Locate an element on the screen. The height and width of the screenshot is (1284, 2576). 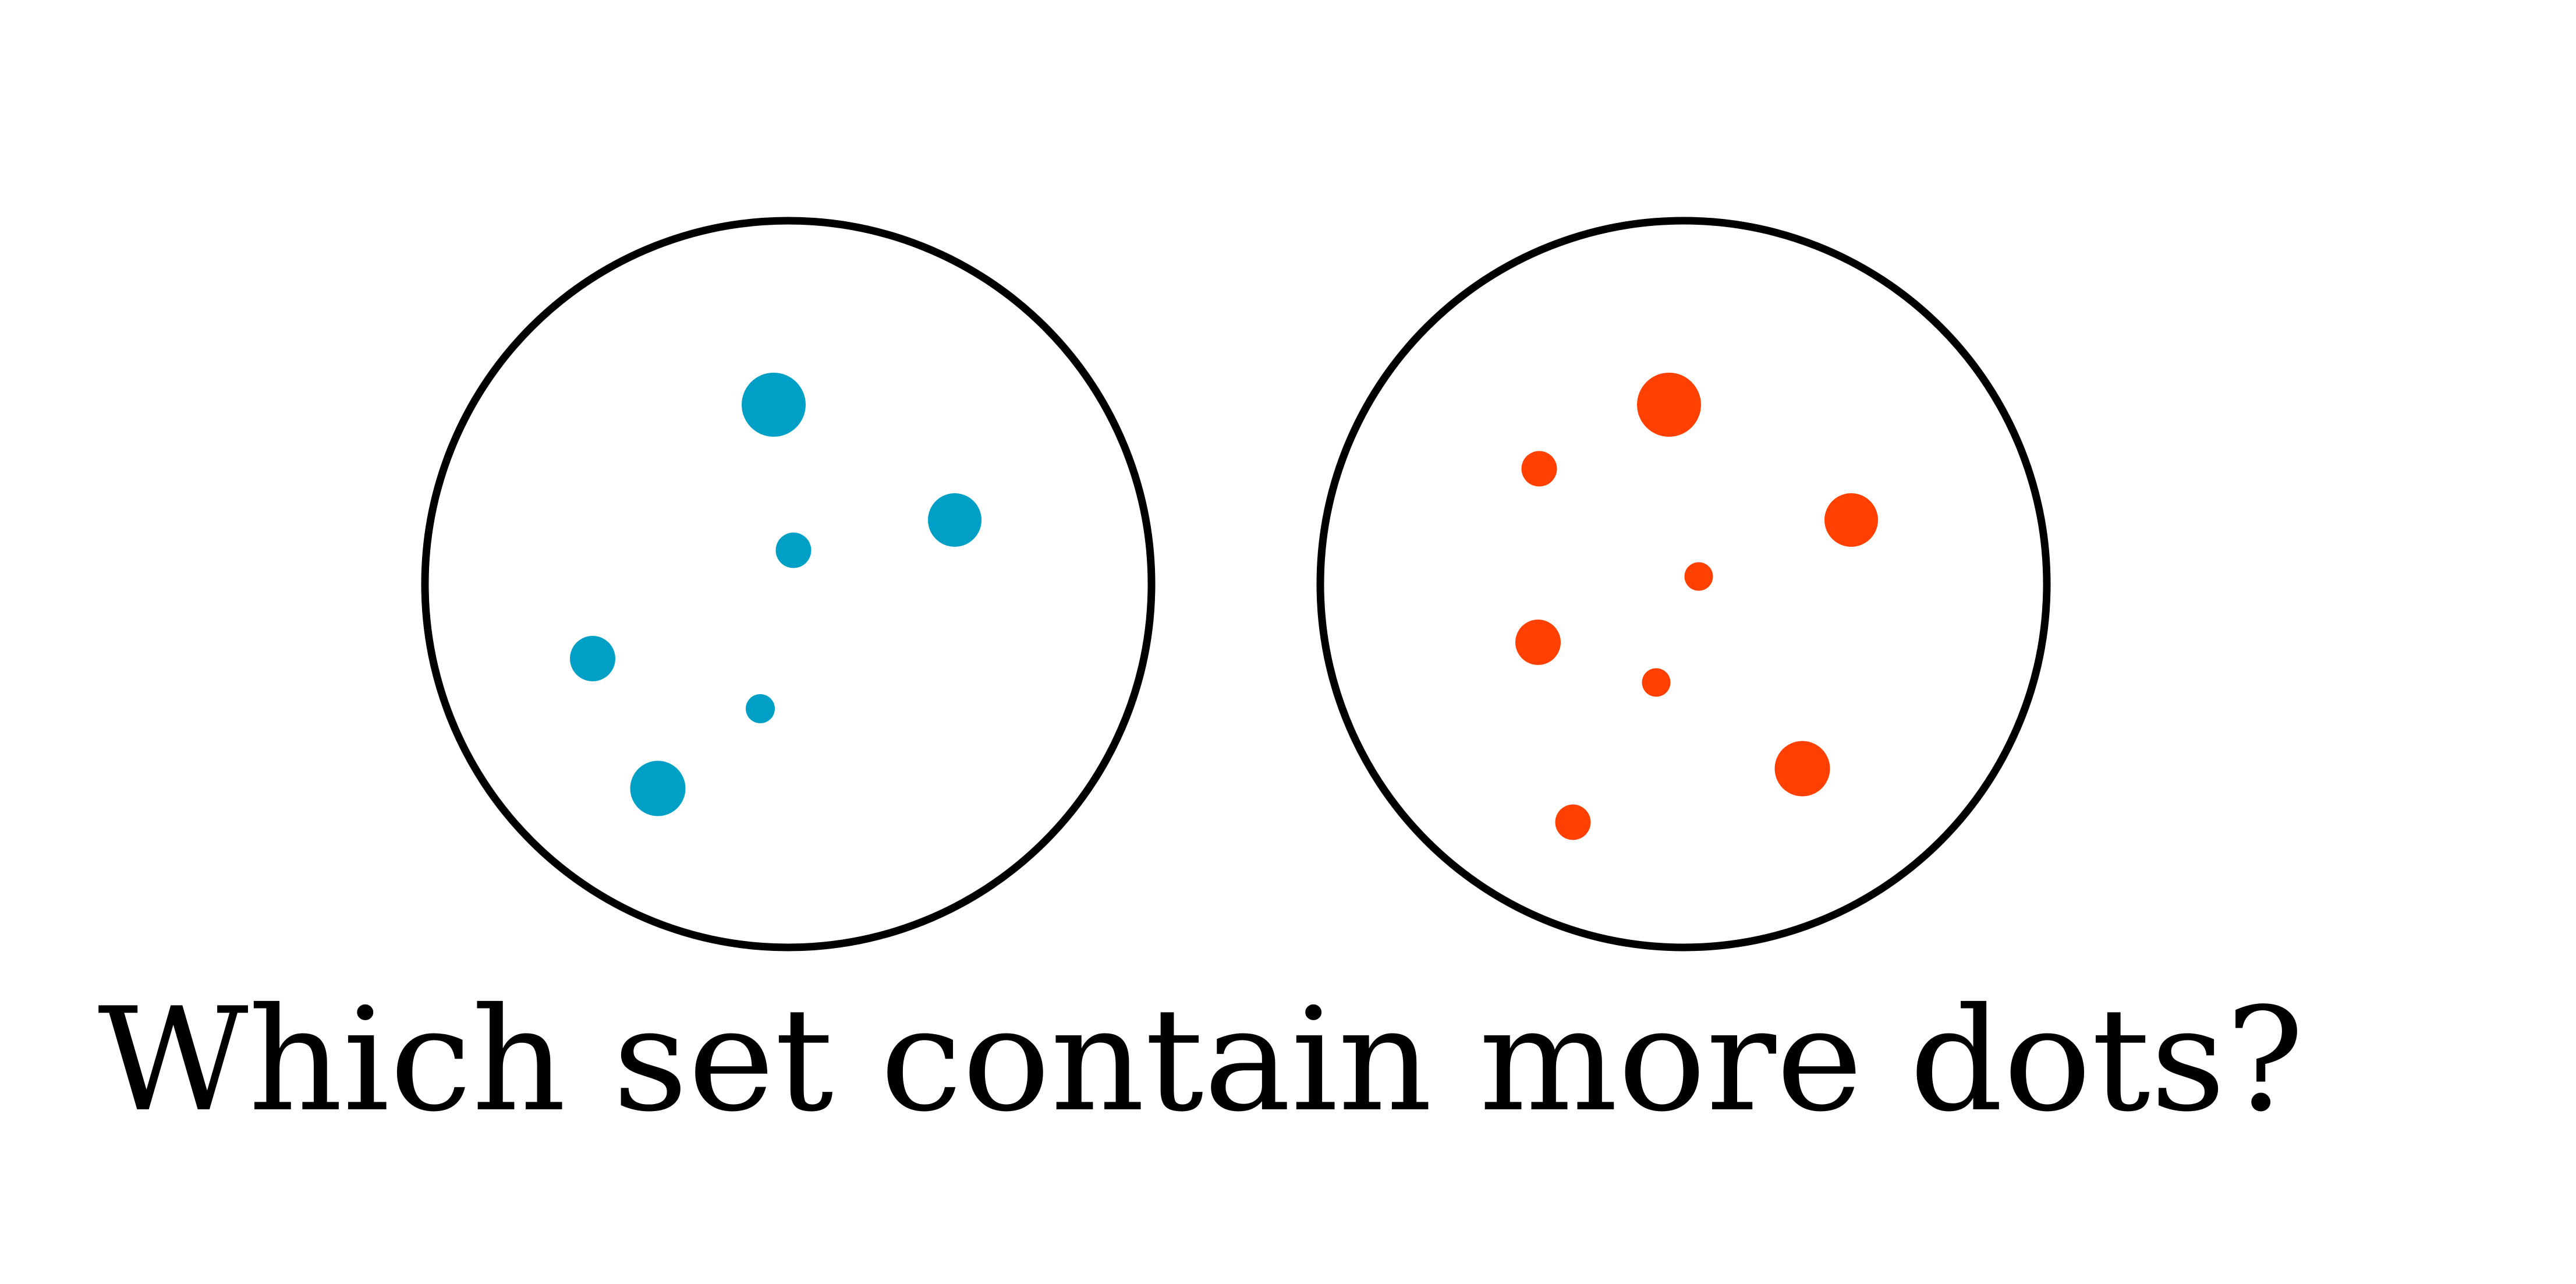
right-set-dots is located at coordinates (1696, 607).